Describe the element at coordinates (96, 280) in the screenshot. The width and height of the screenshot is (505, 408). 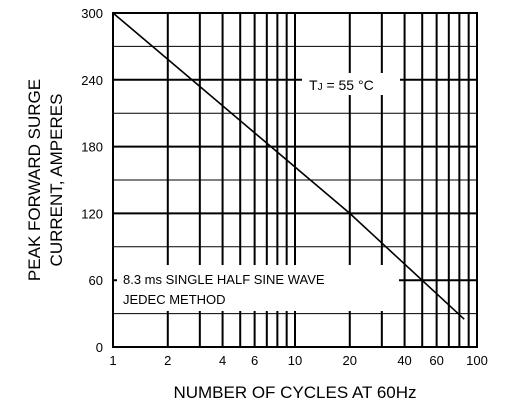
I see `y-tick-label: 60` at that location.